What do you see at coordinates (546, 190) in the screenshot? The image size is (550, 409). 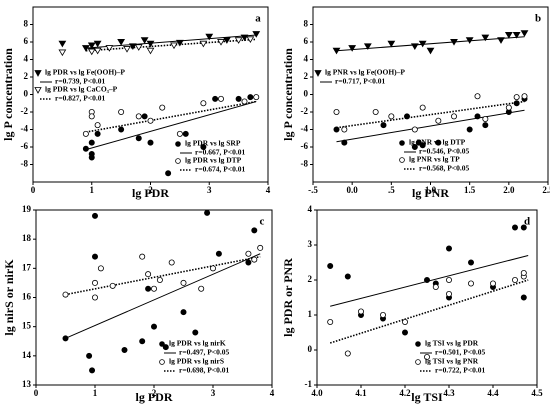 I see `x-tick-label: 2.5` at bounding box center [546, 190].